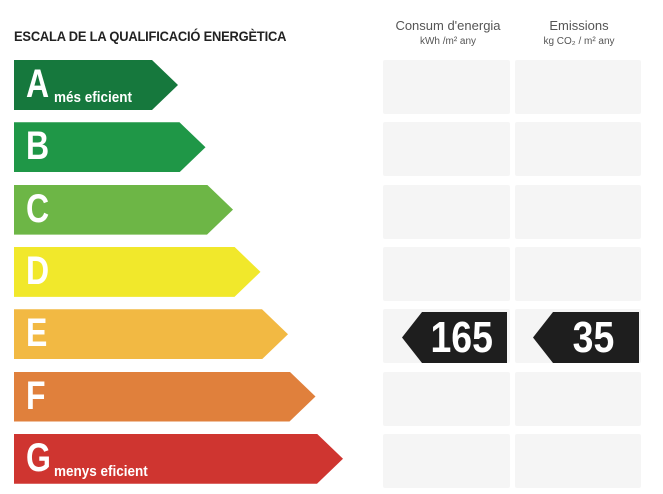 The height and width of the screenshot is (494, 663). I want to click on emissions-header-text: Emissions, so click(579, 25).